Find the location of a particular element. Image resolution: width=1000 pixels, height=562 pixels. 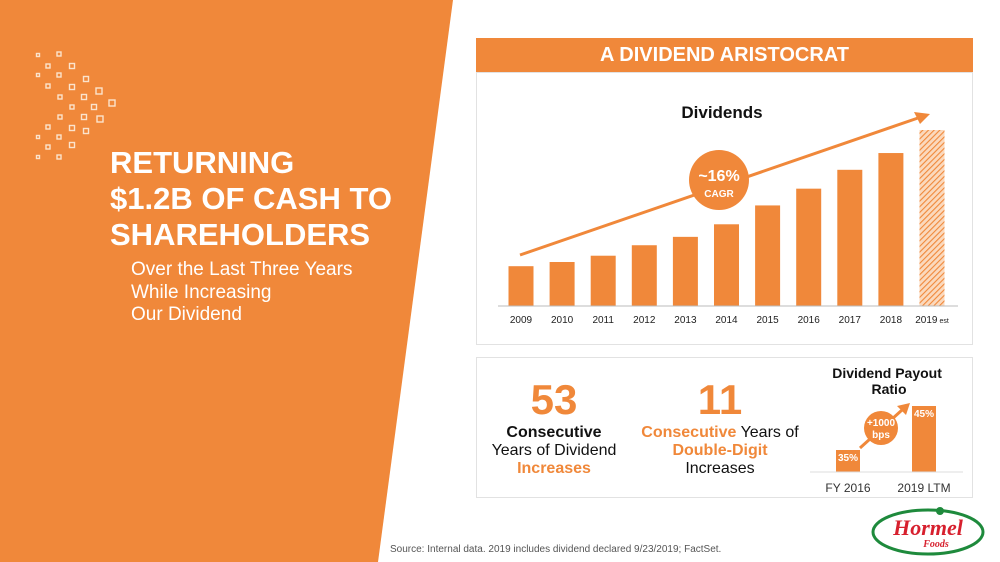

stat-53-line3: Increases is located at coordinates (554, 468).